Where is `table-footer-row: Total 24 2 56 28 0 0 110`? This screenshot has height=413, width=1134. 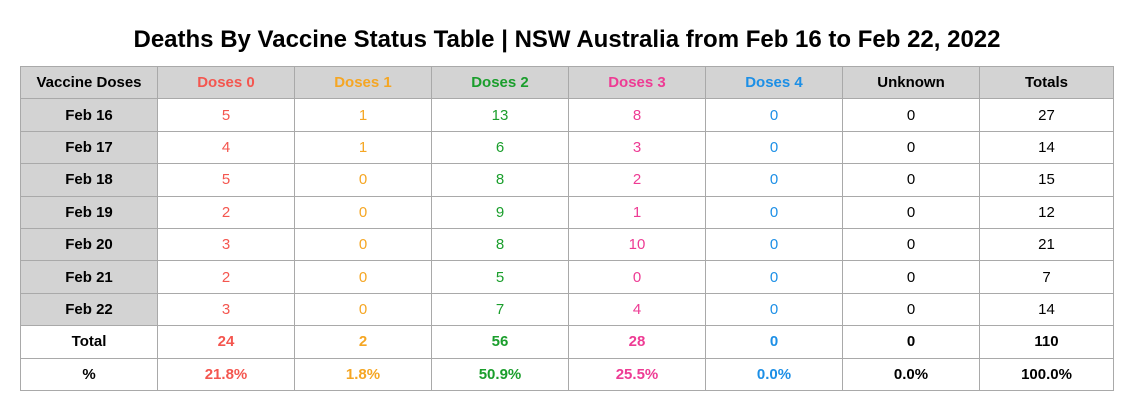
table-footer-row: Total 24 2 56 28 0 0 110 is located at coordinates (567, 342).